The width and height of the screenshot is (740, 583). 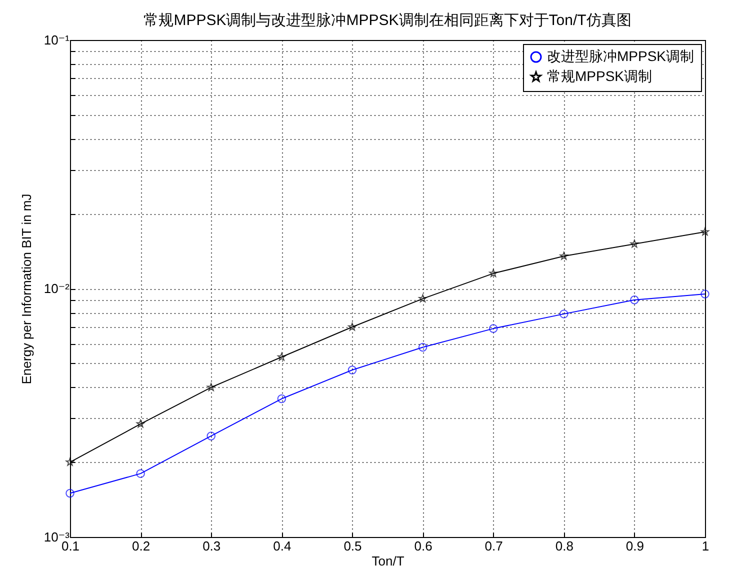 What do you see at coordinates (70, 546) in the screenshot?
I see `x-tick-label: 0.1` at bounding box center [70, 546].